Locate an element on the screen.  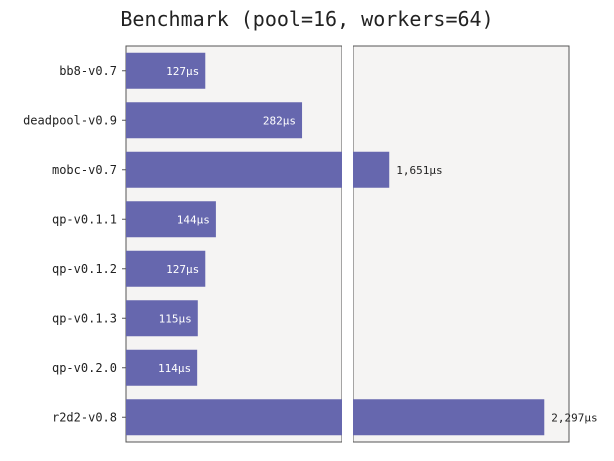
y-tick-label-qp-v0.1.3: qp-v0.1.3 is located at coordinates (84, 318).